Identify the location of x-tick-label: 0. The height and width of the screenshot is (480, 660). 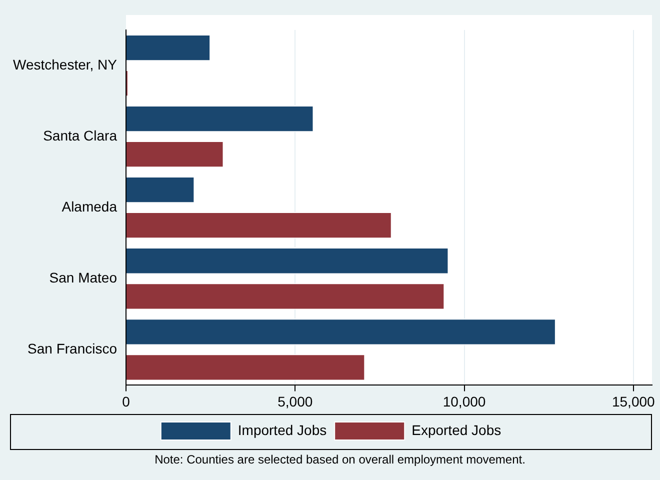
(126, 401).